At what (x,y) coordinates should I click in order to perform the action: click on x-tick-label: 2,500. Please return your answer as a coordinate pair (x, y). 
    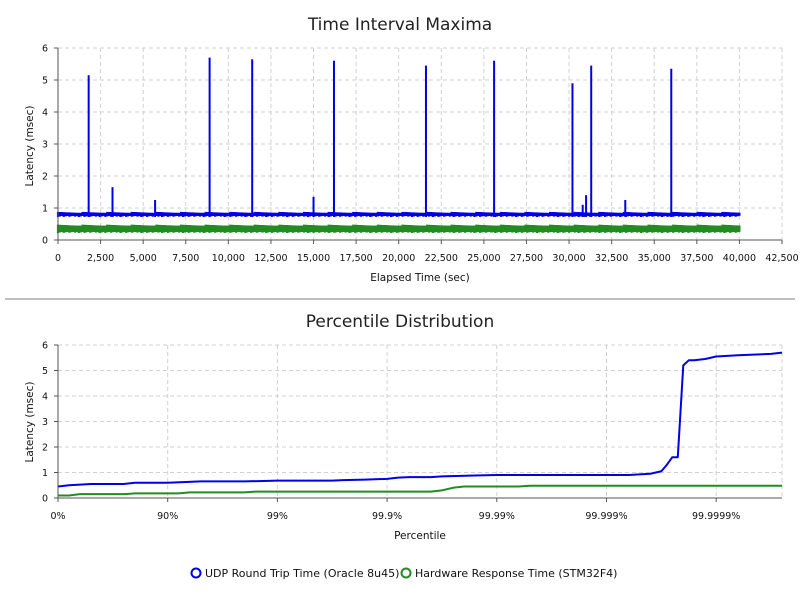
    Looking at the image, I should click on (100, 258).